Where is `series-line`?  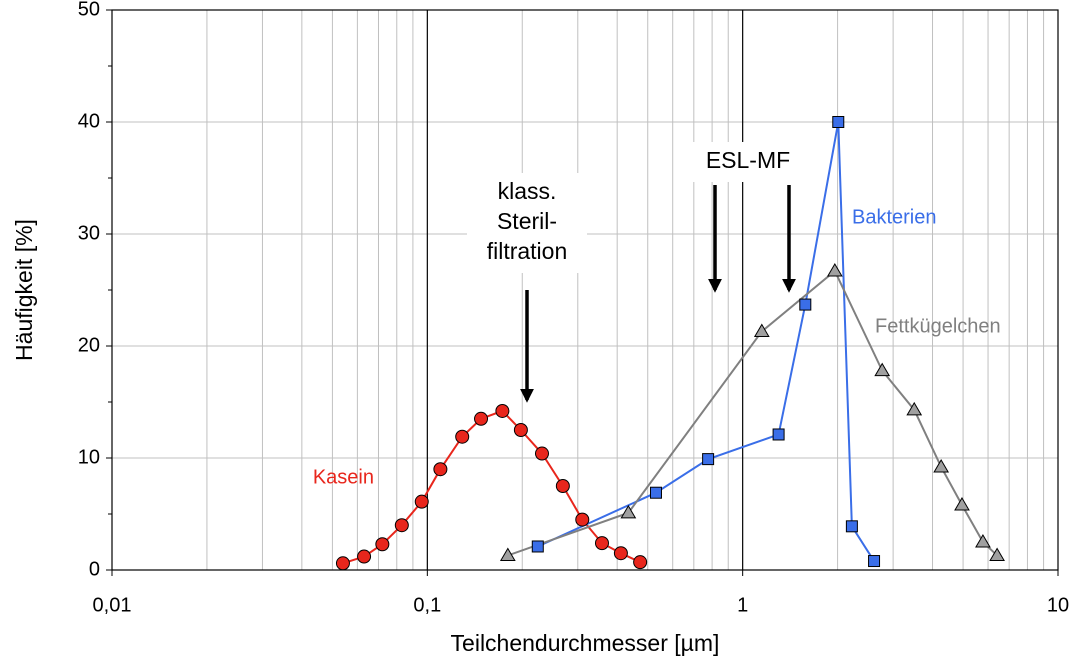 series-line is located at coordinates (491, 487).